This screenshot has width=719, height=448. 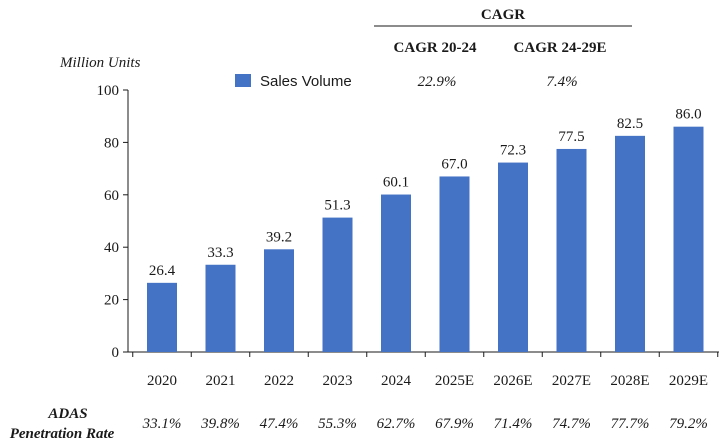 I want to click on y-tick-label: 20, so click(x=111, y=301).